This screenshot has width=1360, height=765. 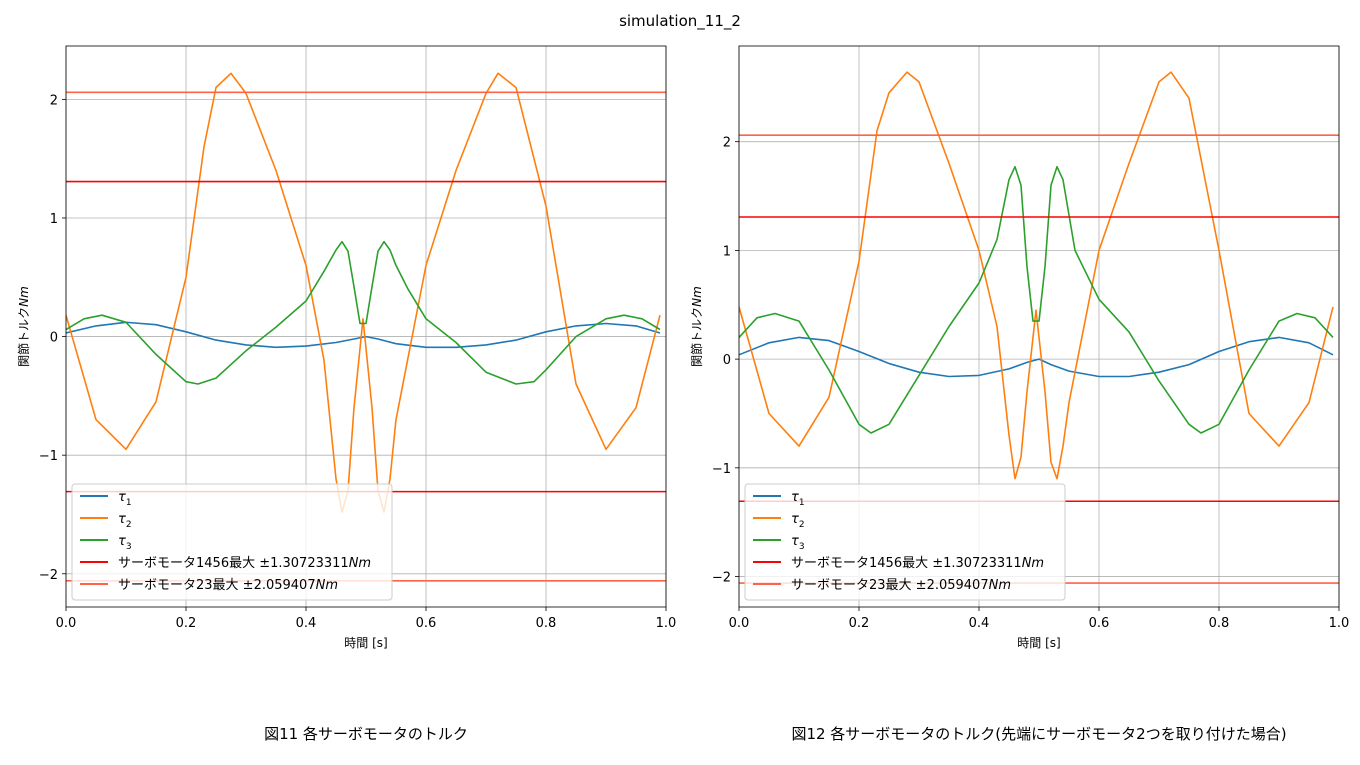 What do you see at coordinates (363, 312) in the screenshot?
I see `series-line-tau3` at bounding box center [363, 312].